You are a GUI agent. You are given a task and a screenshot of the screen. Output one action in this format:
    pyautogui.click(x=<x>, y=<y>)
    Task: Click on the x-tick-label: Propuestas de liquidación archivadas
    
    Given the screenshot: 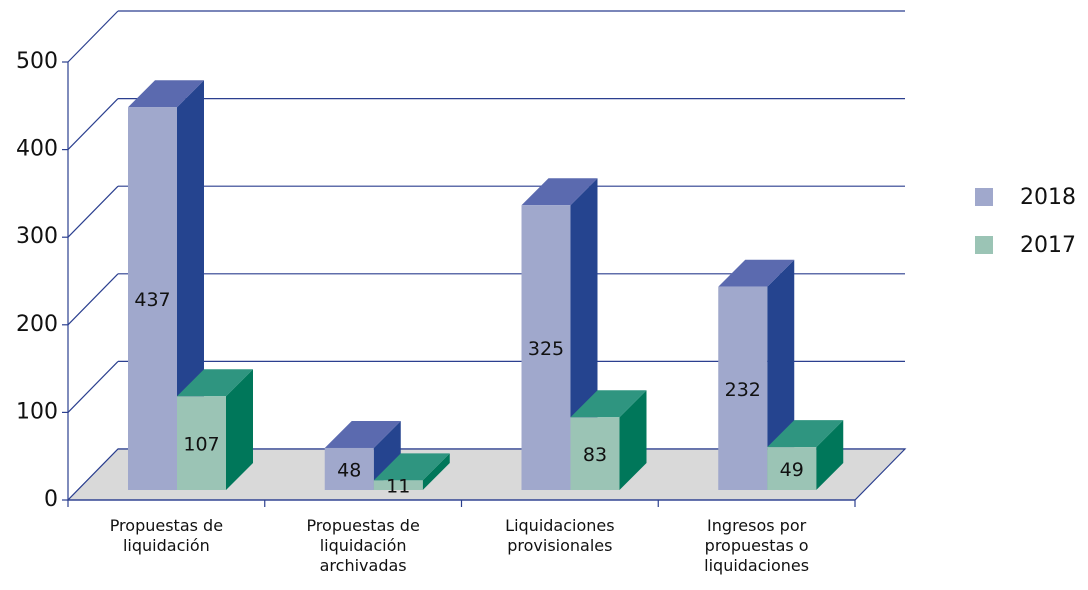 What is the action you would take?
    pyautogui.click(x=362, y=545)
    